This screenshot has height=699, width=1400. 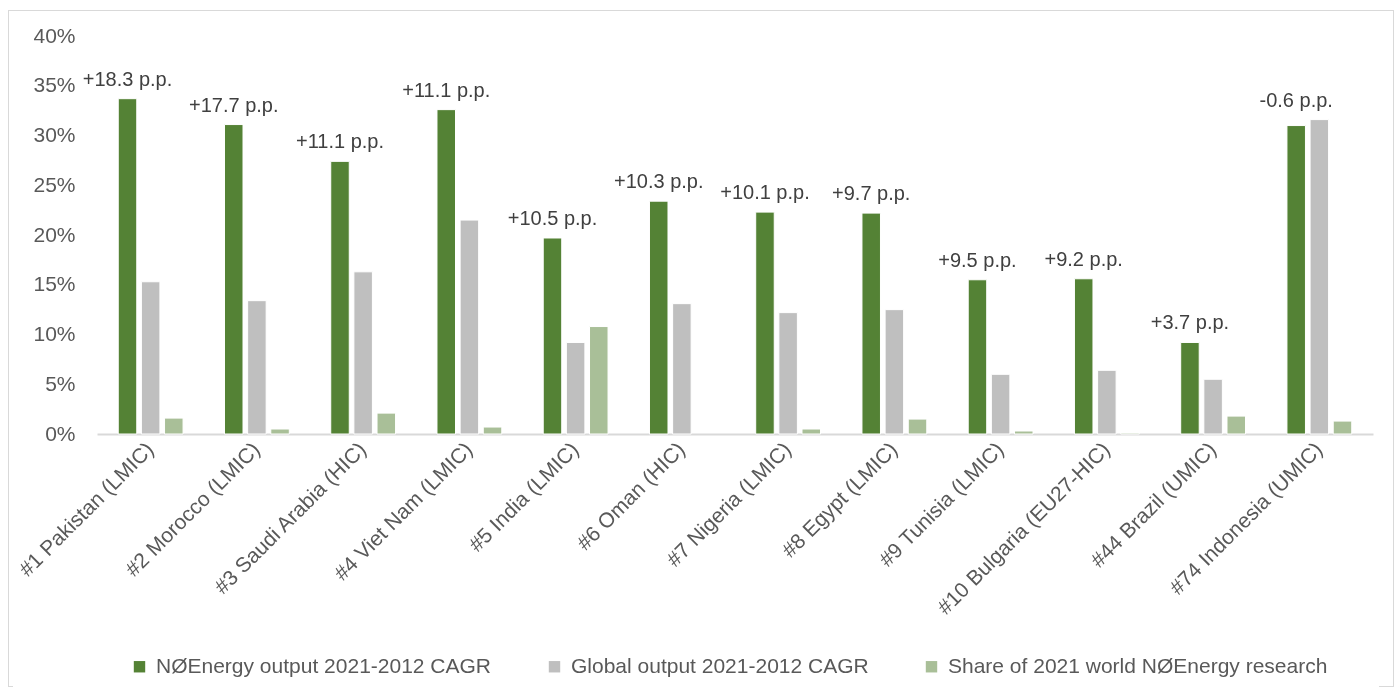 I want to click on annotation: +9.2 p.p., so click(x=1083, y=258).